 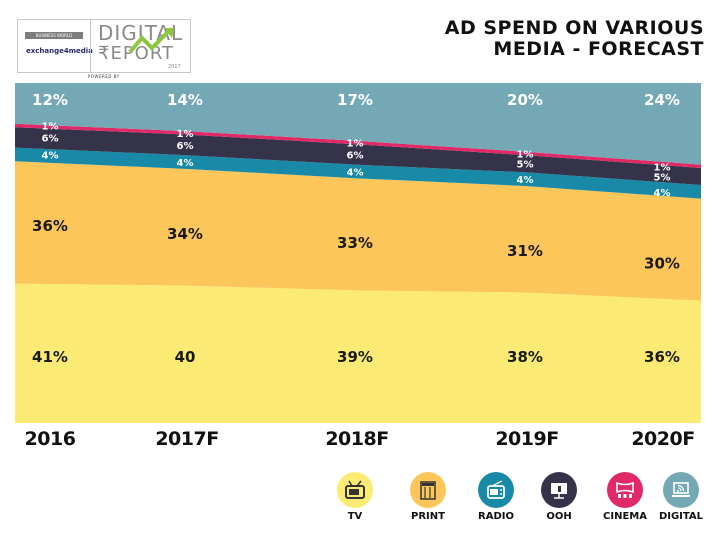 I want to click on tv-icon, so click(x=355, y=490).